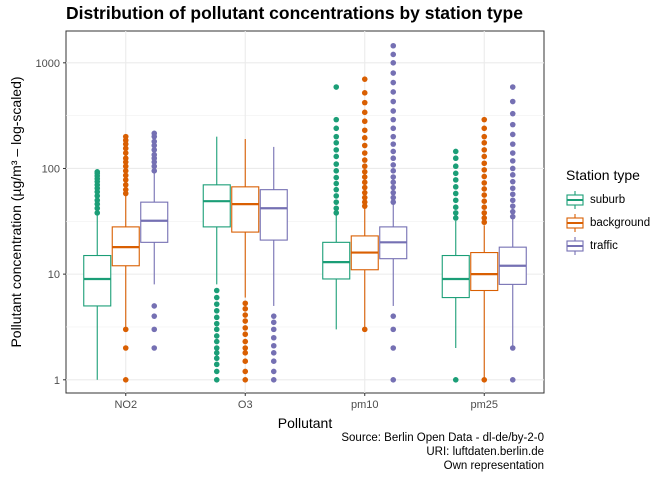 Image resolution: width=672 pixels, height=480 pixels. I want to click on x-tick-label: pm25, so click(484, 405).